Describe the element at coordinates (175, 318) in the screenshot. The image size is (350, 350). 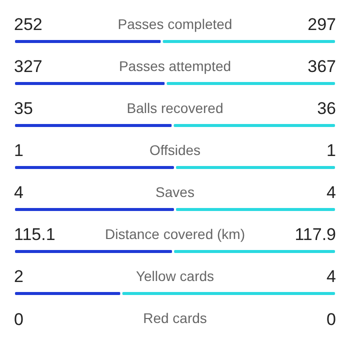
I see `text: Red cards` at that location.